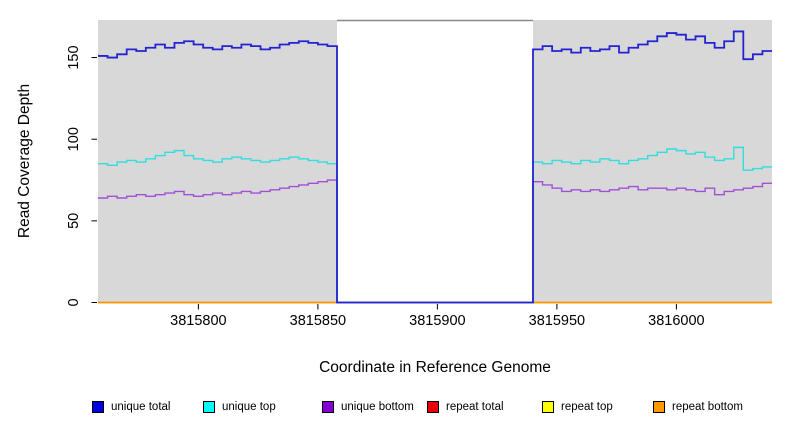 Image resolution: width=792 pixels, height=432 pixels. What do you see at coordinates (74, 302) in the screenshot?
I see `y-tick-label: 0` at bounding box center [74, 302].